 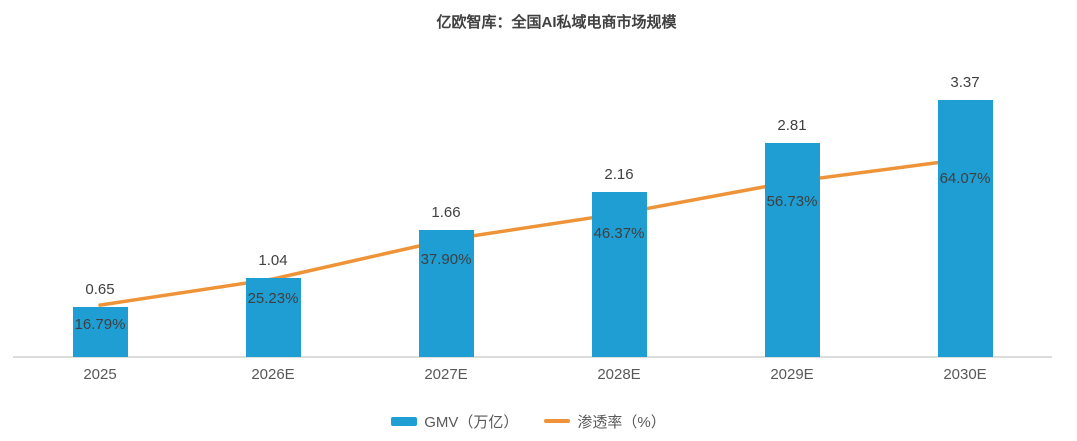 I want to click on bar-value-label: 2.16, so click(x=619, y=175).